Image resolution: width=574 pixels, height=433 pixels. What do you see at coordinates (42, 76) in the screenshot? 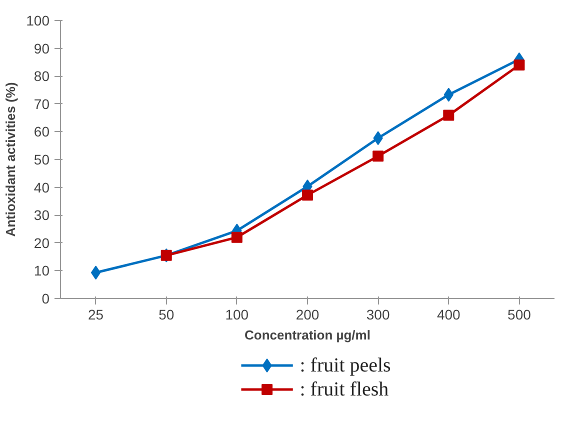
I see `y-tick-label: 80` at bounding box center [42, 76].